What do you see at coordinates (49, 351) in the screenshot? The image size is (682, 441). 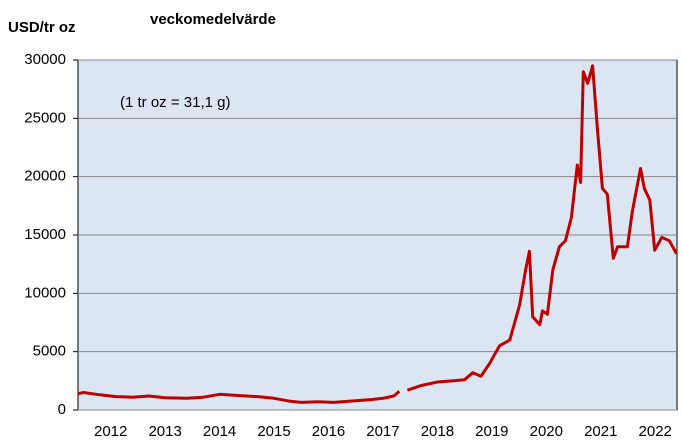 I see `y-tick-label: 5000` at bounding box center [49, 351].